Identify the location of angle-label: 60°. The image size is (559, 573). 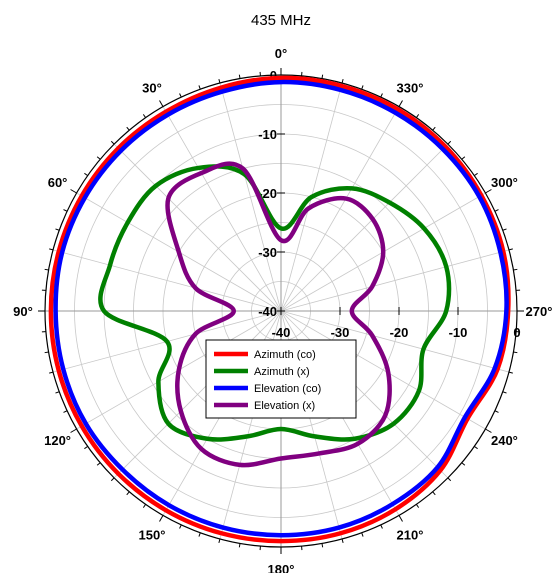
(58, 182).